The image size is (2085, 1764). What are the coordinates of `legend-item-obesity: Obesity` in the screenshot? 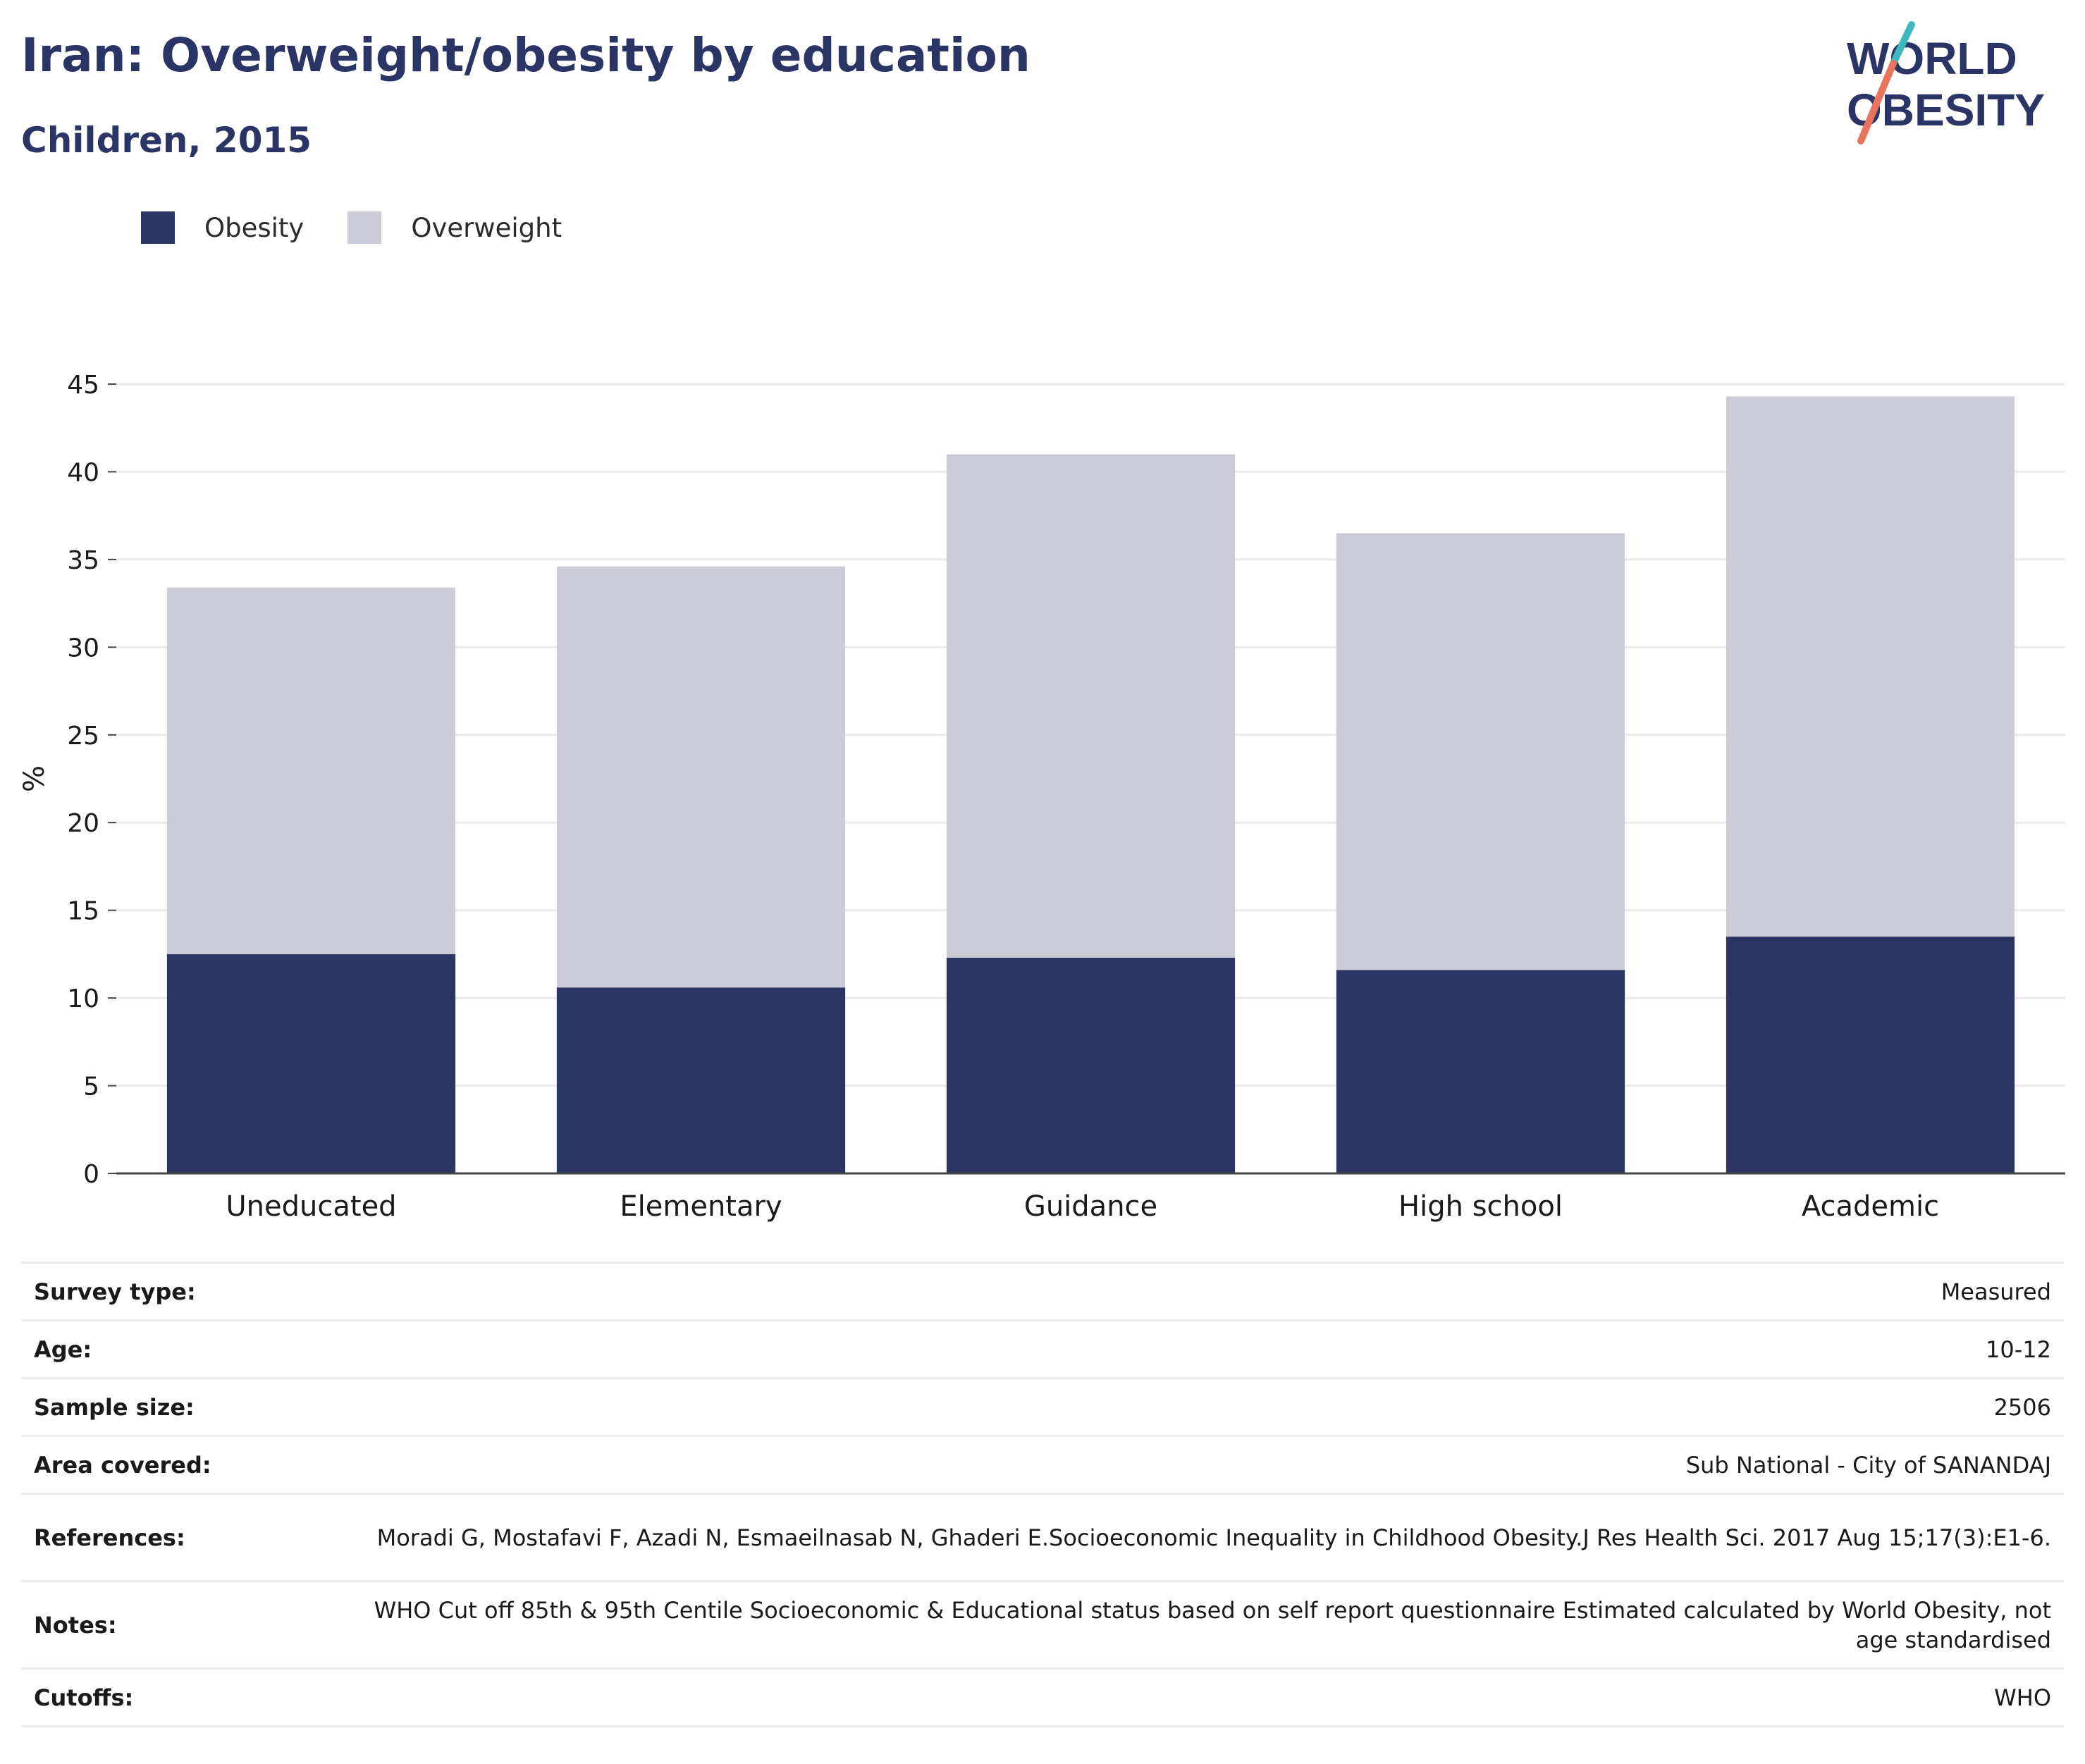 It's located at (222, 227).